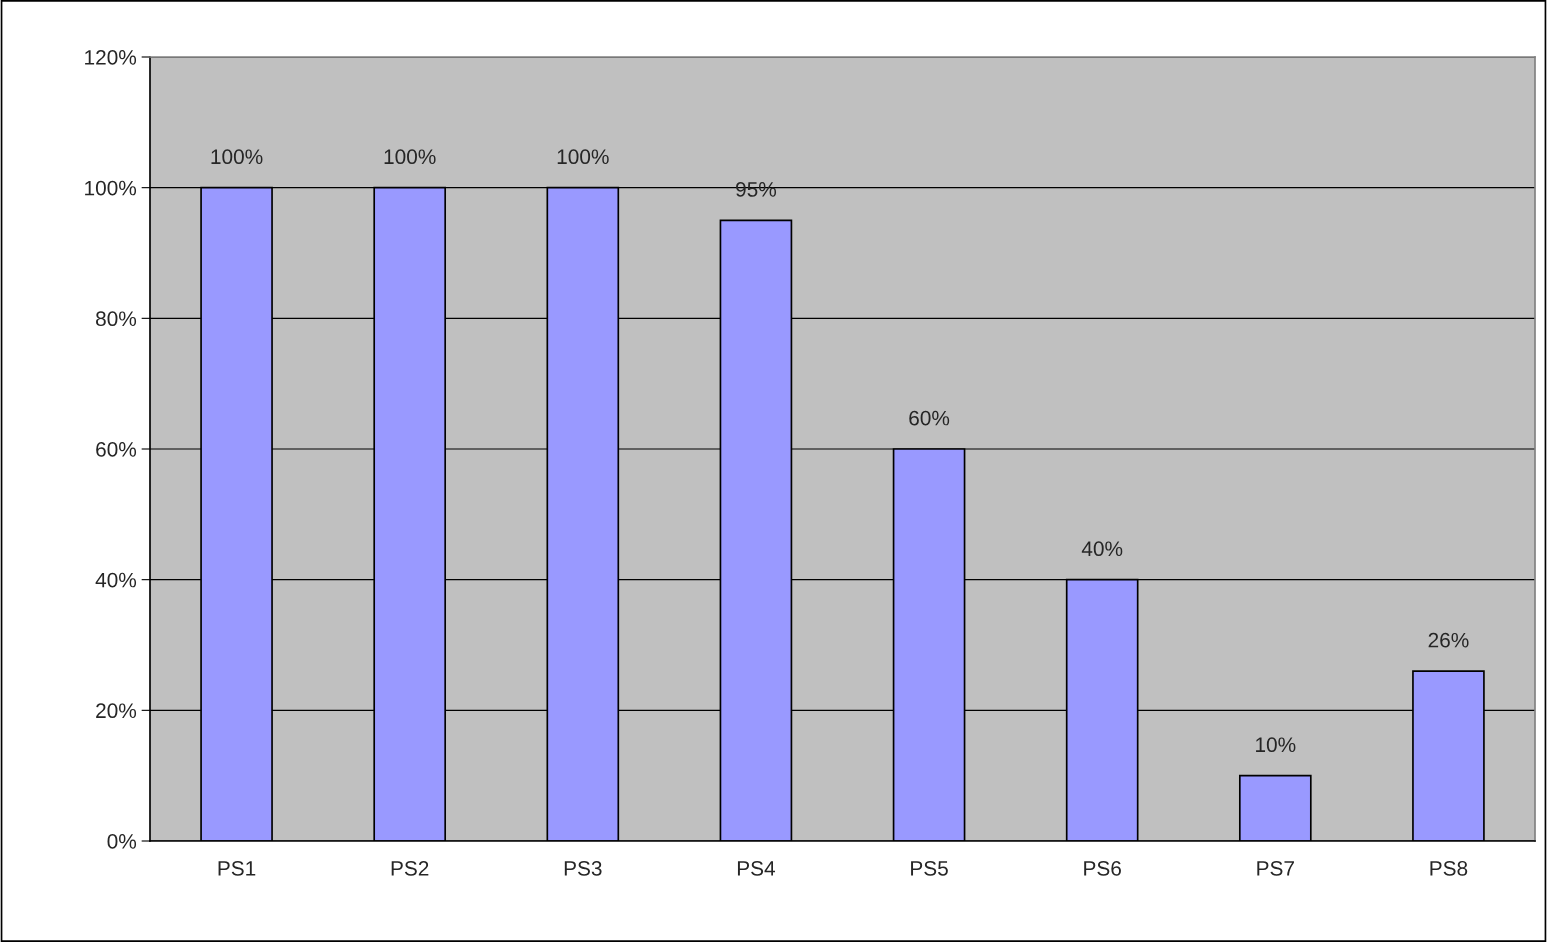  Describe the element at coordinates (237, 868) in the screenshot. I see `x-tick-label: PS1` at that location.